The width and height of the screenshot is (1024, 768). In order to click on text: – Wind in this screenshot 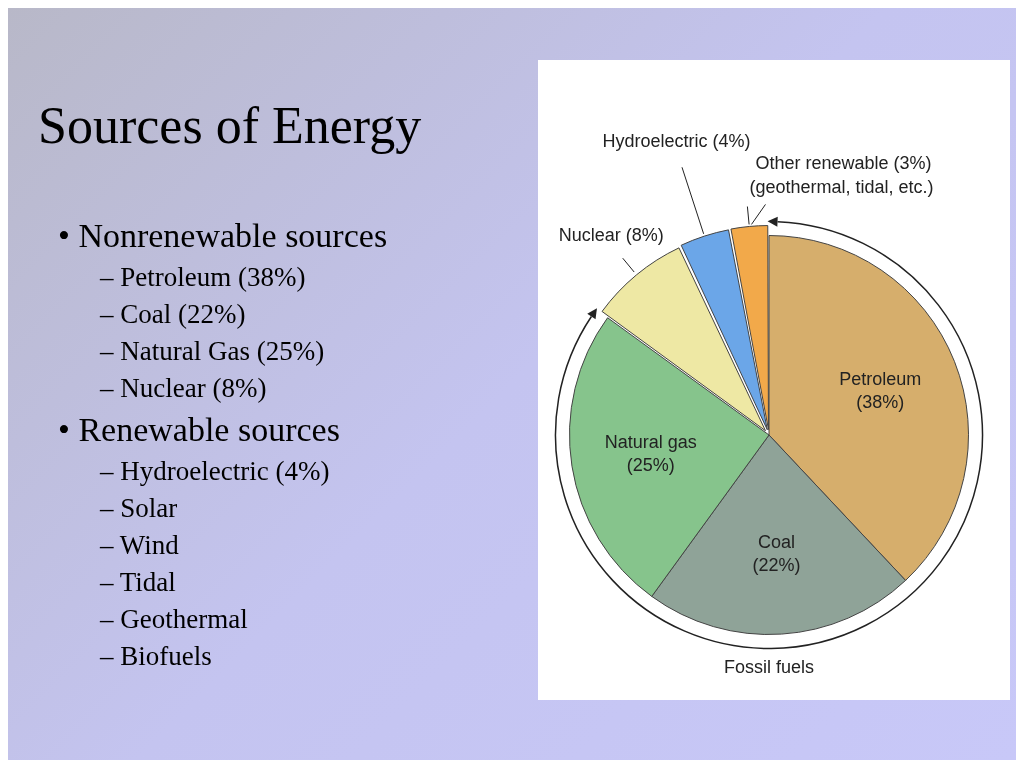, I will do `click(140, 545)`.